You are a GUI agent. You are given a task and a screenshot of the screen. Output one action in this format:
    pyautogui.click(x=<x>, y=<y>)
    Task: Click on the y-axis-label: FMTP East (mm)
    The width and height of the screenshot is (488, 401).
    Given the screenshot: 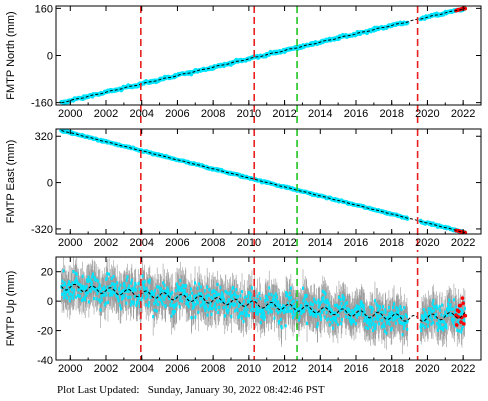 What is the action you would take?
    pyautogui.click(x=11, y=182)
    